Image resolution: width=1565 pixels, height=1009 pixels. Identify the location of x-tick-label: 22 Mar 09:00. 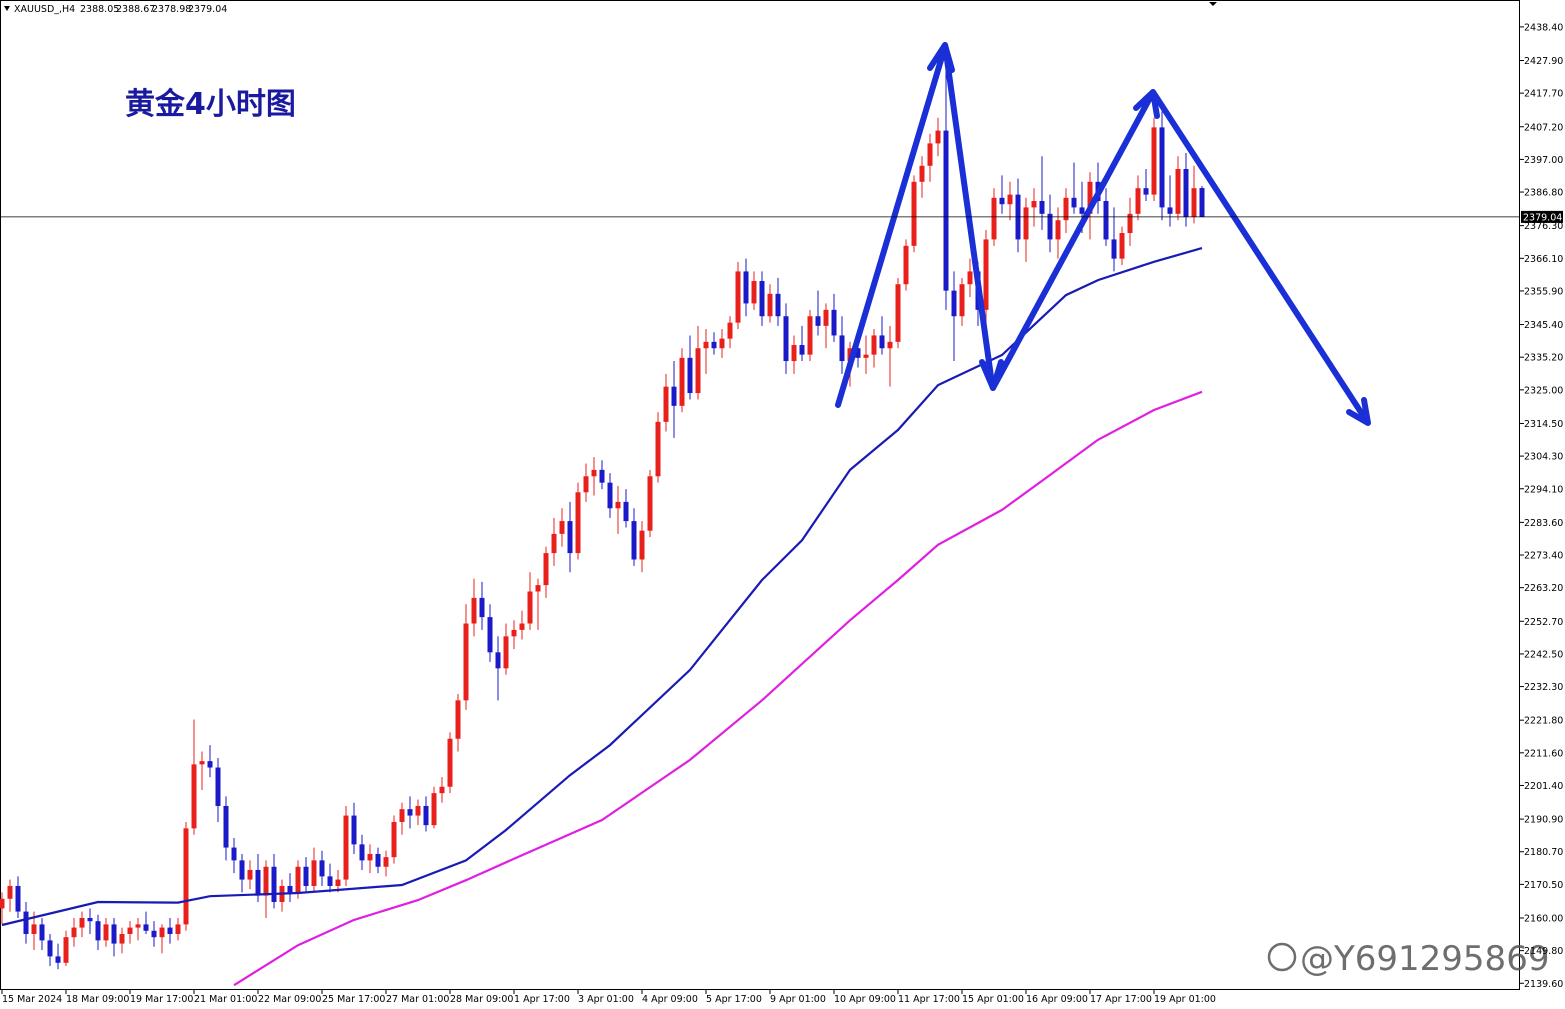
(289, 999).